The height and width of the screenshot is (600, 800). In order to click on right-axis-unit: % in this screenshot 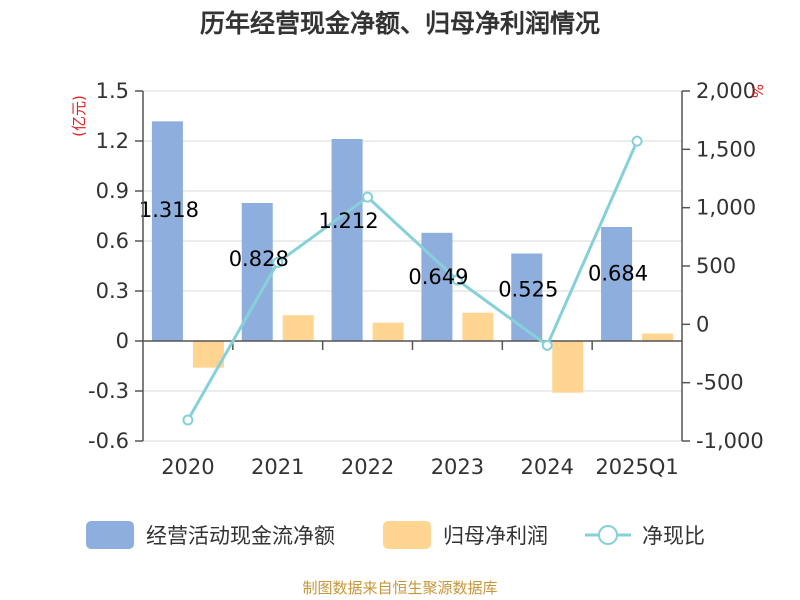, I will do `click(757, 91)`.